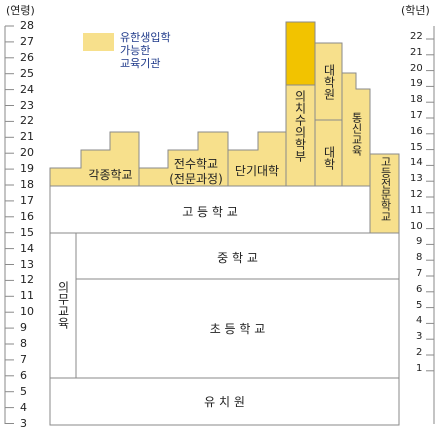  I want to click on age-label: 9, so click(23, 328).